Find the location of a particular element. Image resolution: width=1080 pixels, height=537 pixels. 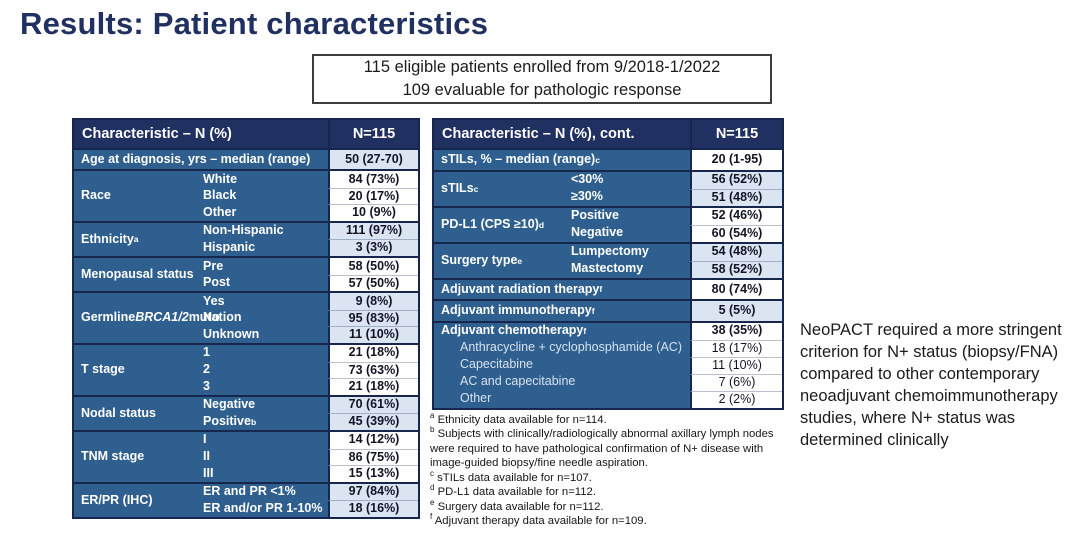

row-value: 45 (39%) is located at coordinates (373, 421).